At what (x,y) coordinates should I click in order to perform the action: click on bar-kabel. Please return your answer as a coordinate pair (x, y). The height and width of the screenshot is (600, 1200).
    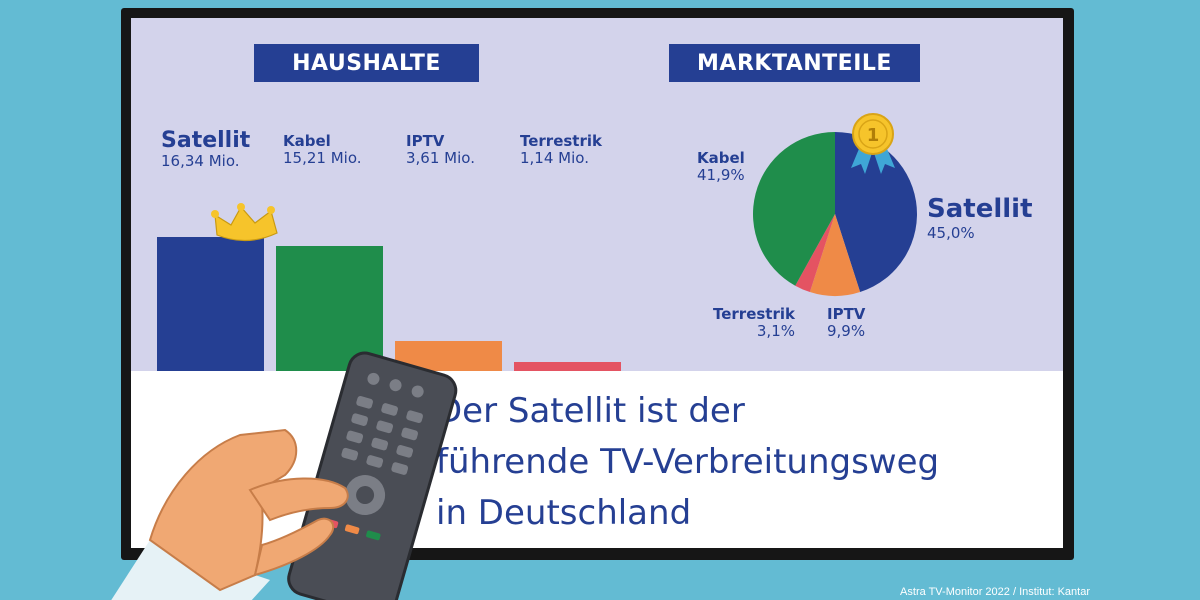
    Looking at the image, I should click on (329, 308).